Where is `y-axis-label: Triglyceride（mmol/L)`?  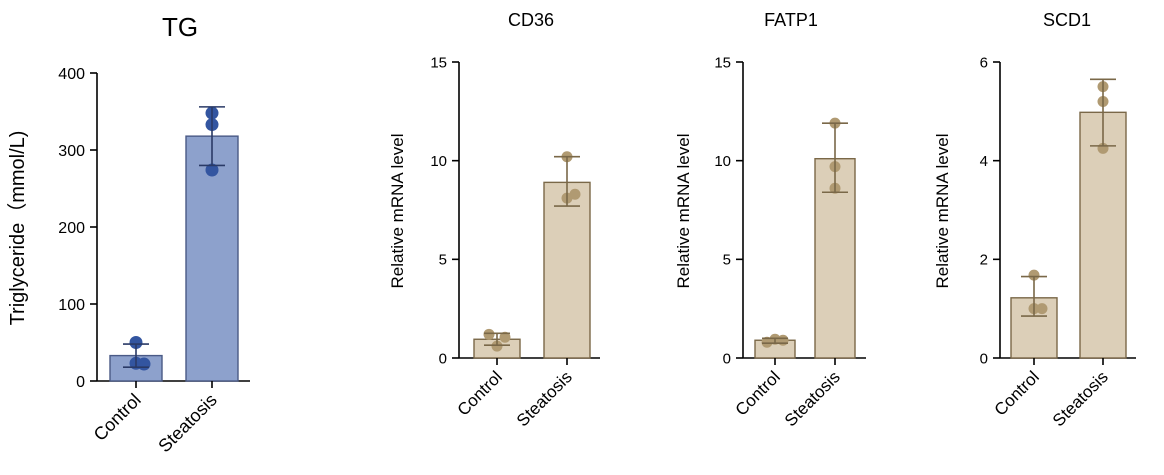 y-axis-label: Triglyceride（mmol/L) is located at coordinates (17, 228).